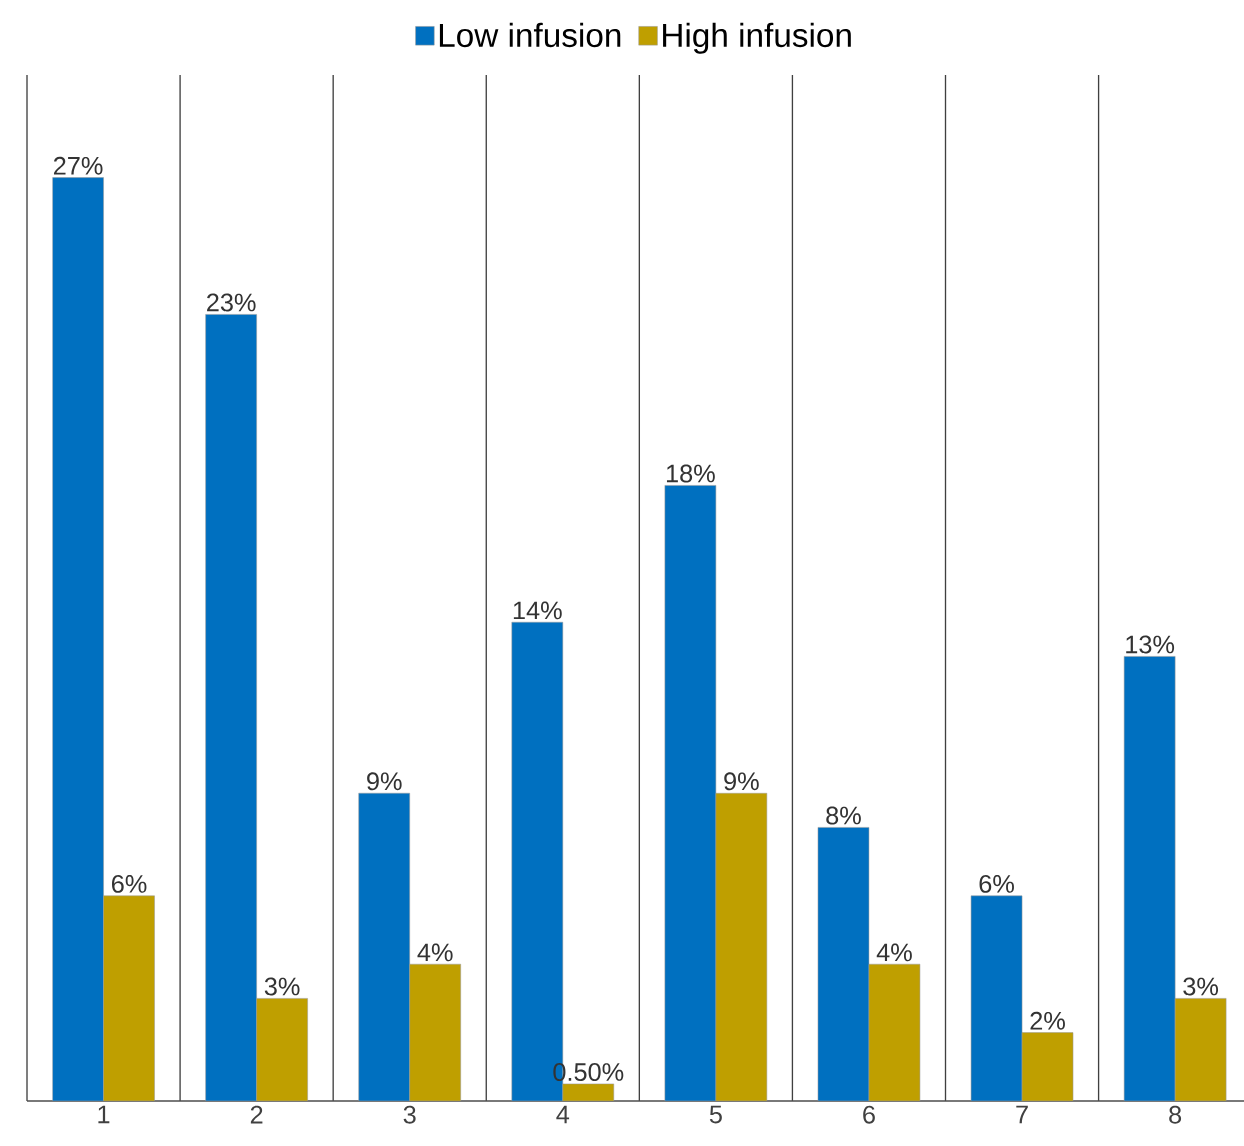  Describe the element at coordinates (409, 1114) in the screenshot. I see `x-tick-label: 3` at that location.